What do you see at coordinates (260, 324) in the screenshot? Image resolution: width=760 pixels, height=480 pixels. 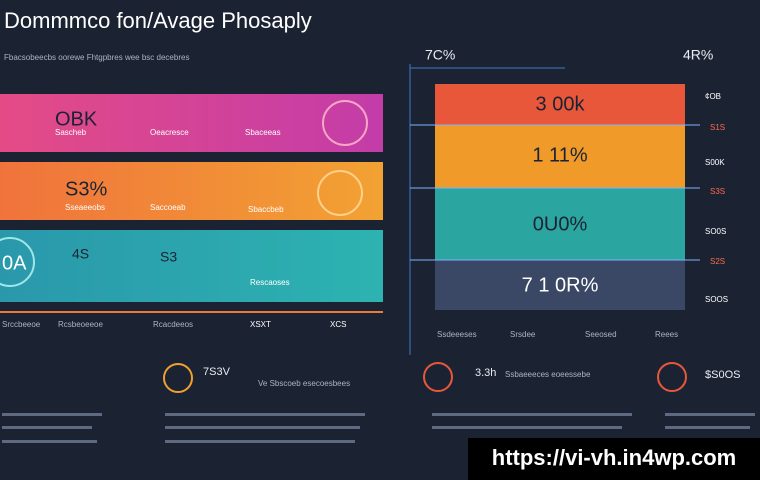 I see `footer-label: XSXT` at bounding box center [260, 324].